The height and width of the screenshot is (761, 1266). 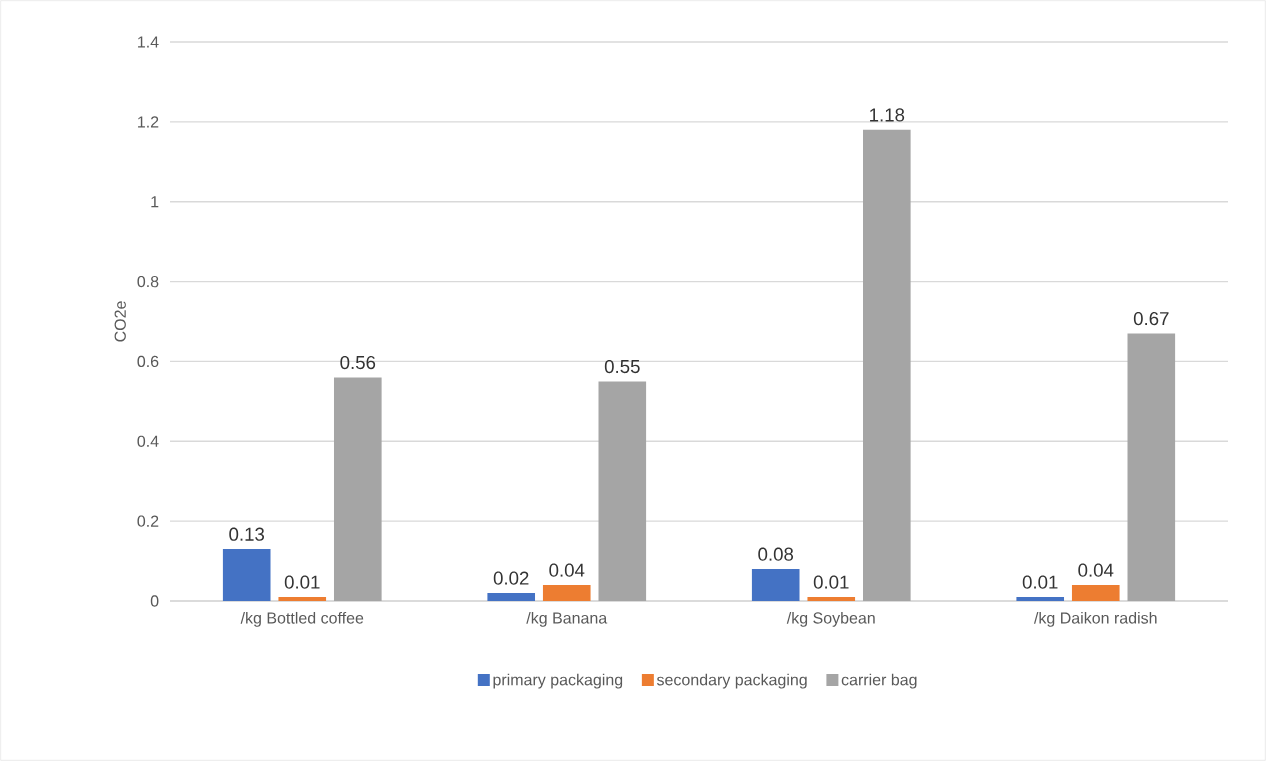 I want to click on data-label: 0.02, so click(x=511, y=578).